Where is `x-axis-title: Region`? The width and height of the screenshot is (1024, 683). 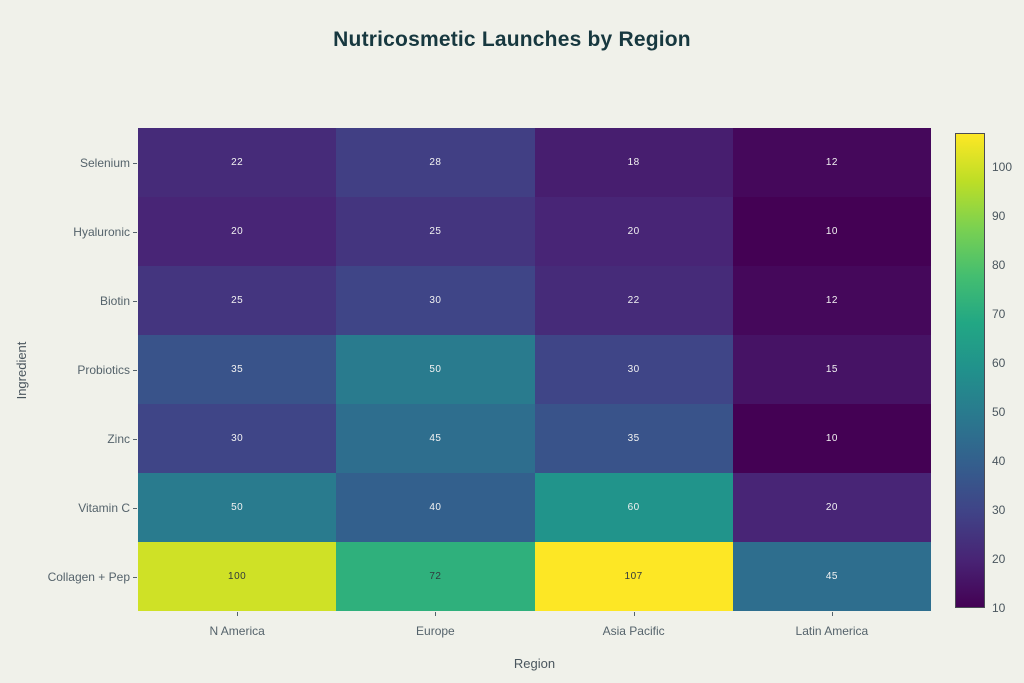 x-axis-title: Region is located at coordinates (534, 663).